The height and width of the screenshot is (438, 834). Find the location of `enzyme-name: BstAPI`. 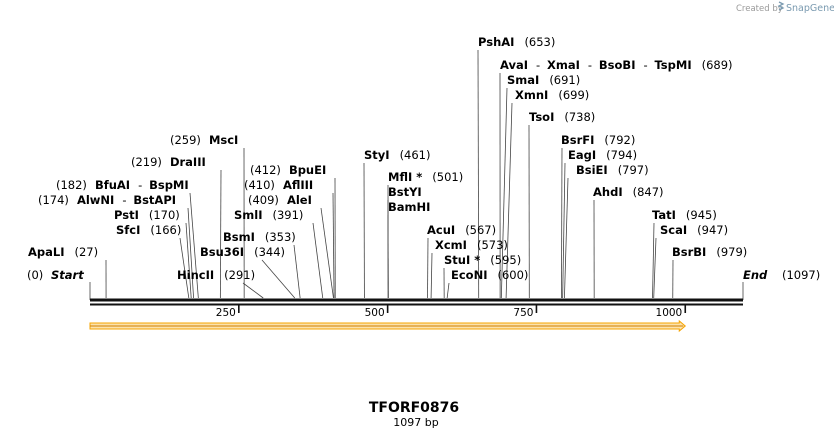

enzyme-name: BstAPI is located at coordinates (154, 200).